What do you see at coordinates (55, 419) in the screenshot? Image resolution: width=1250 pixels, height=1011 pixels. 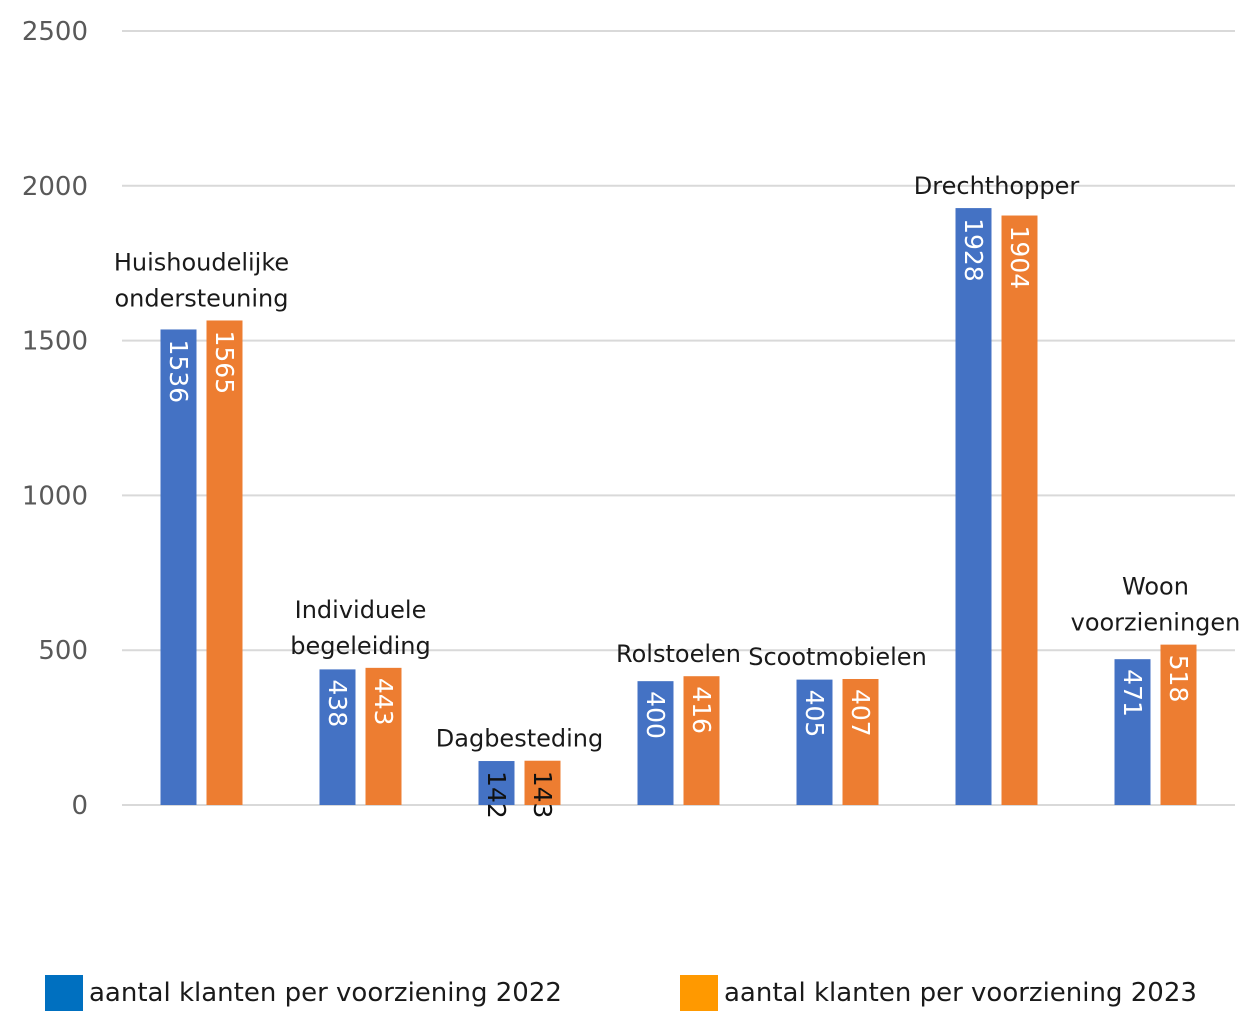 I see `y-axis: 0 500 1000 1500 2000 2500` at bounding box center [55, 419].